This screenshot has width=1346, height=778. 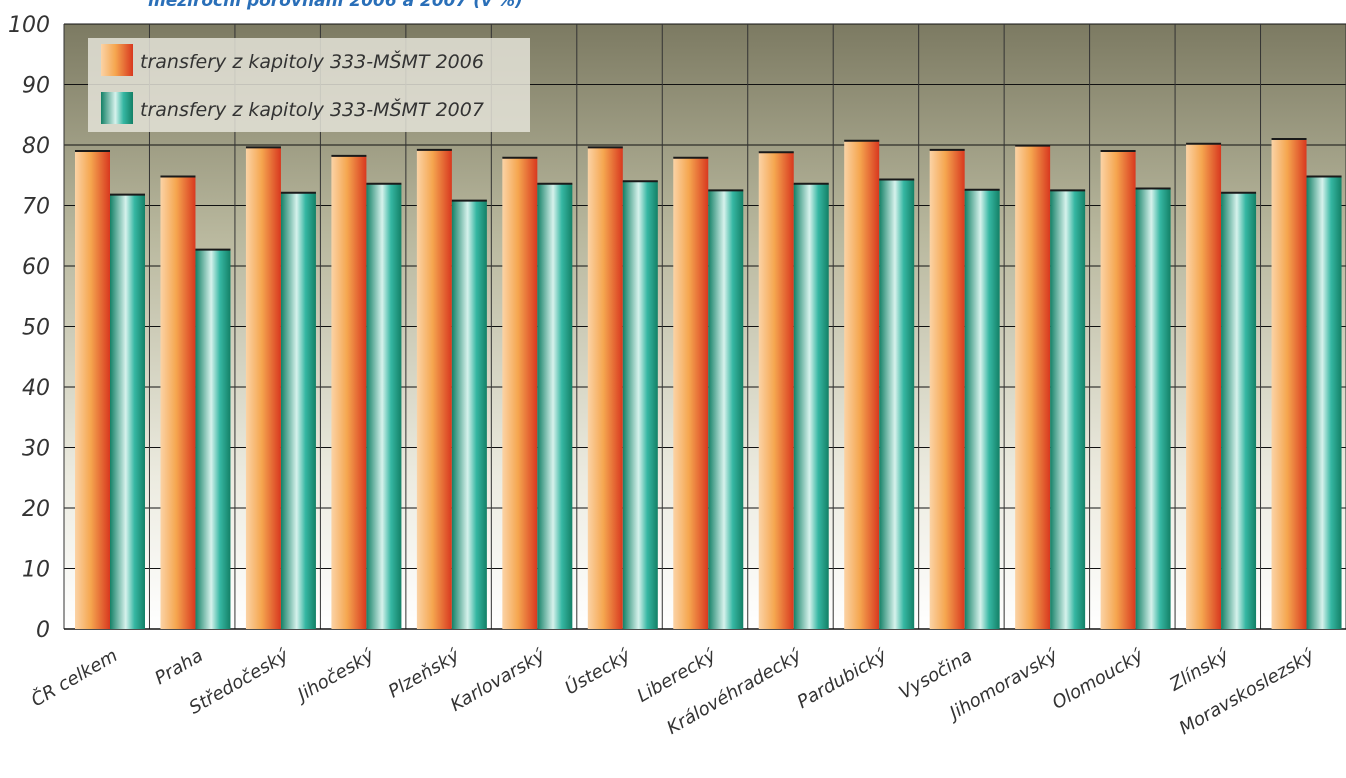 What do you see at coordinates (117, 108) in the screenshot?
I see `legend-swatch-2007` at bounding box center [117, 108].